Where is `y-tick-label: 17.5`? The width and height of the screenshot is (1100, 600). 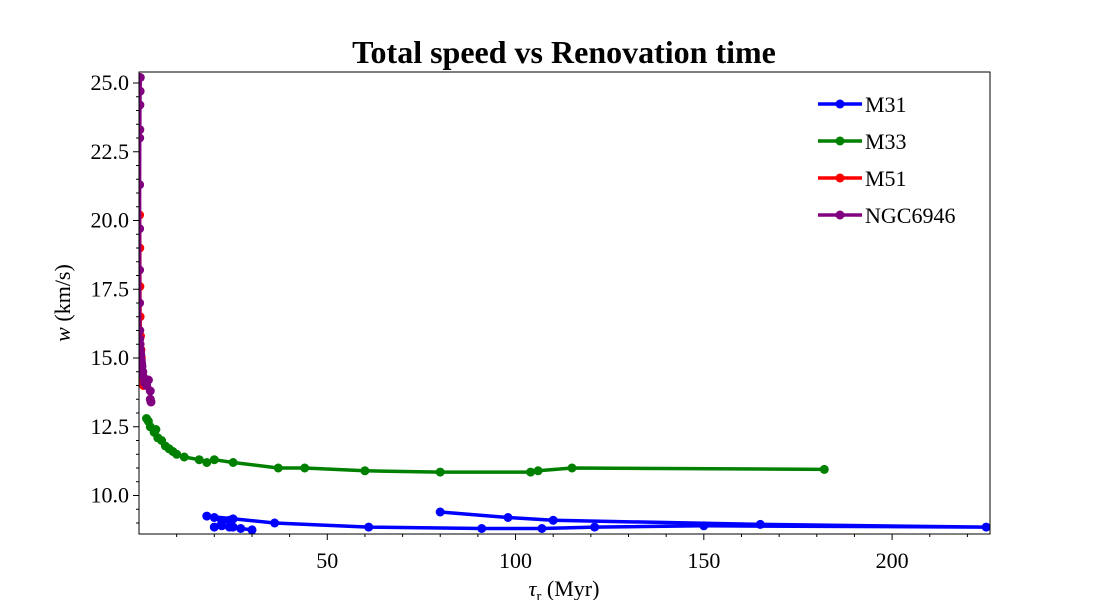 y-tick-label: 17.5 is located at coordinates (110, 288).